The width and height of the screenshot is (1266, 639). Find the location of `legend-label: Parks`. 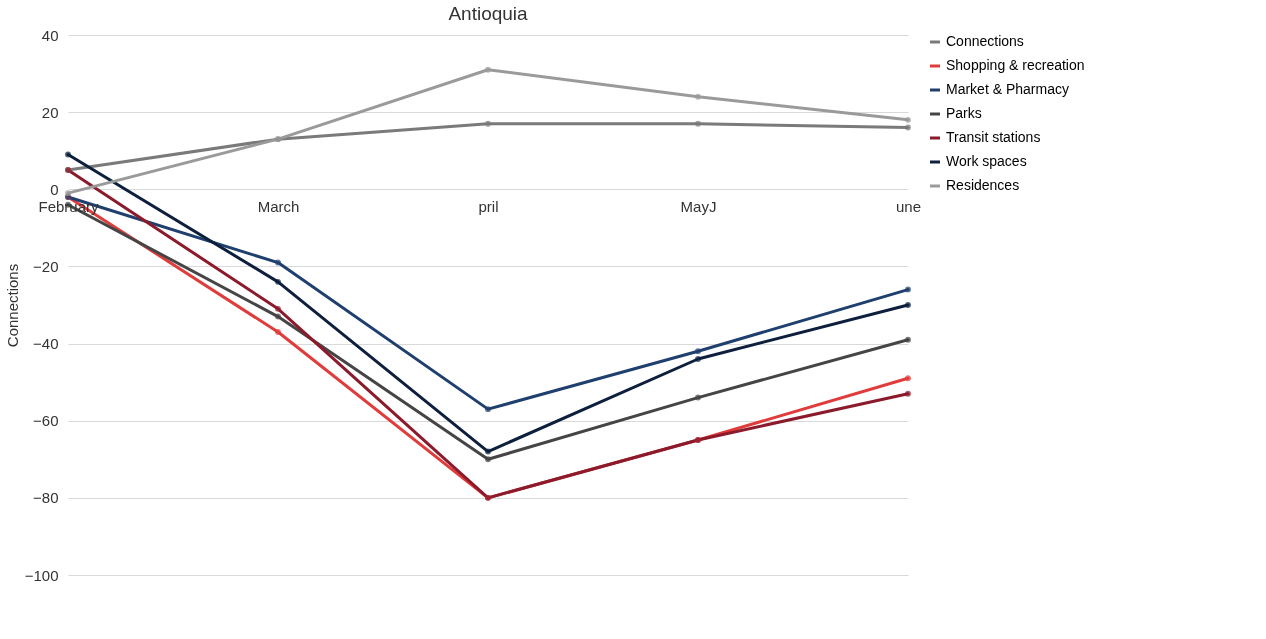

legend-label: Parks is located at coordinates (964, 113).